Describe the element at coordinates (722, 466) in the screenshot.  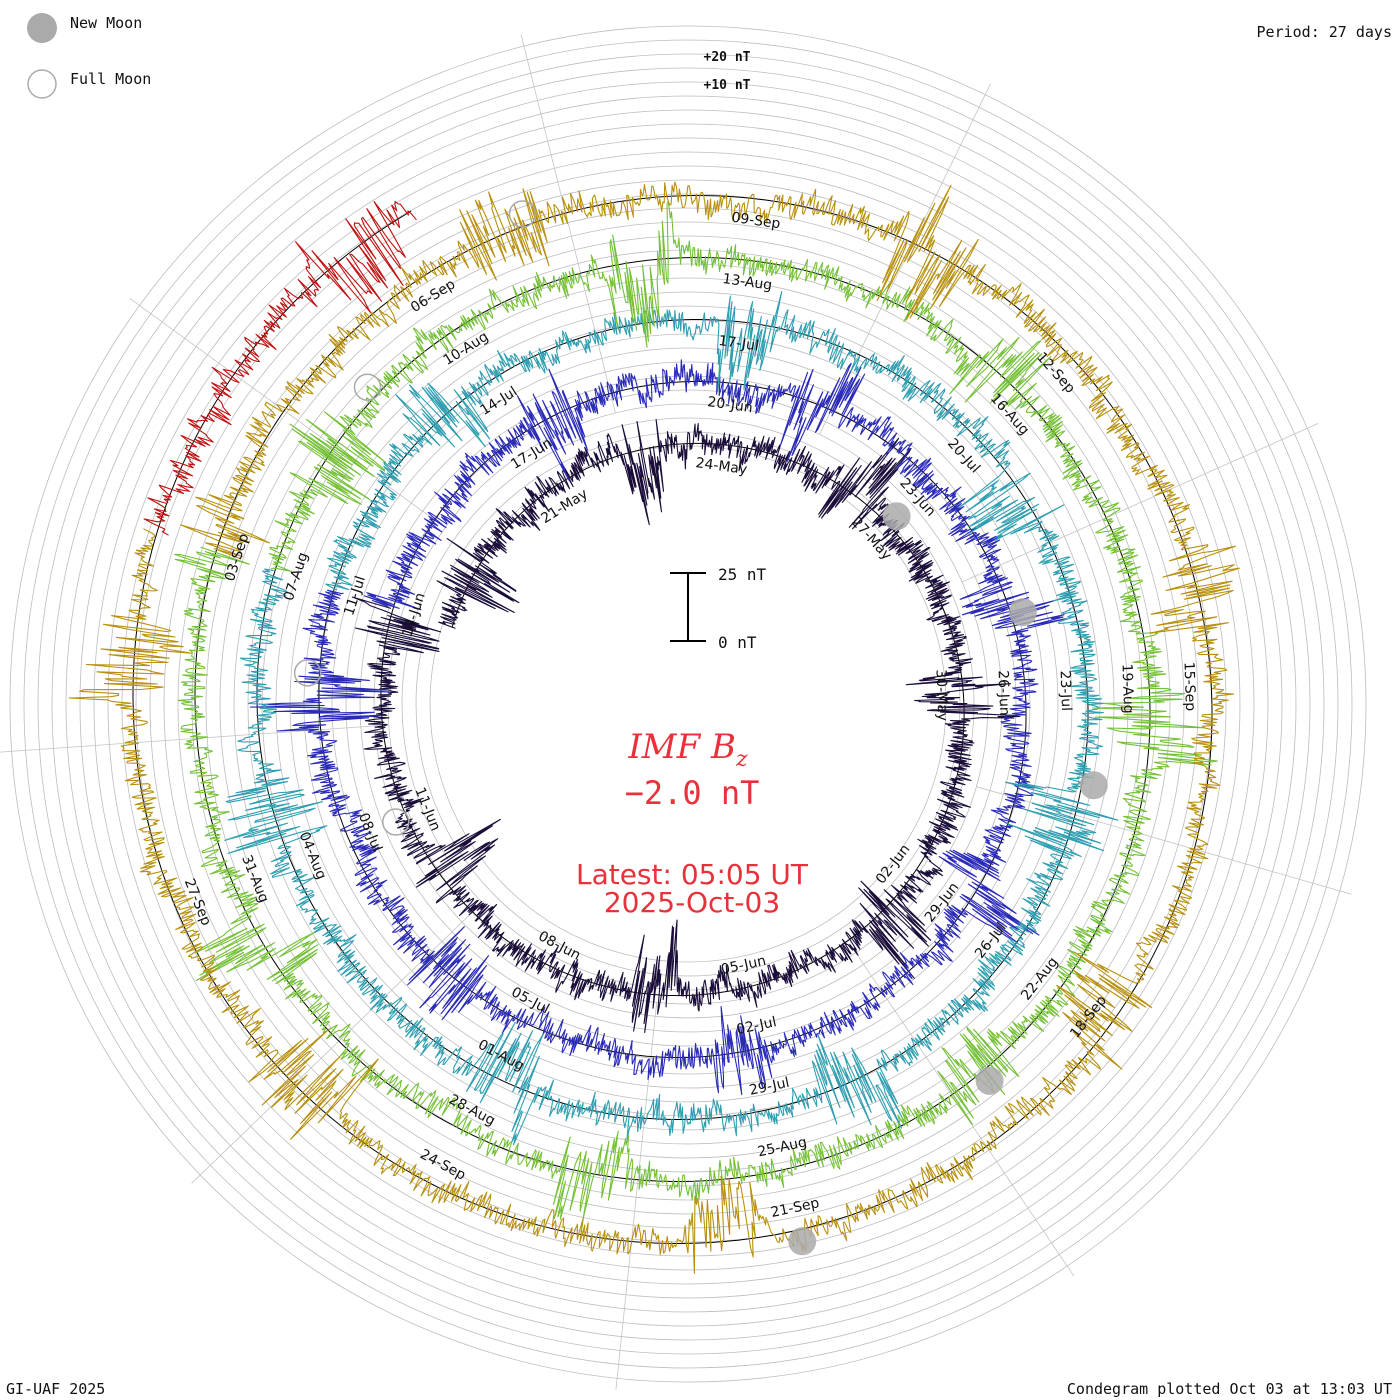
I see `date-label: 24-May` at that location.